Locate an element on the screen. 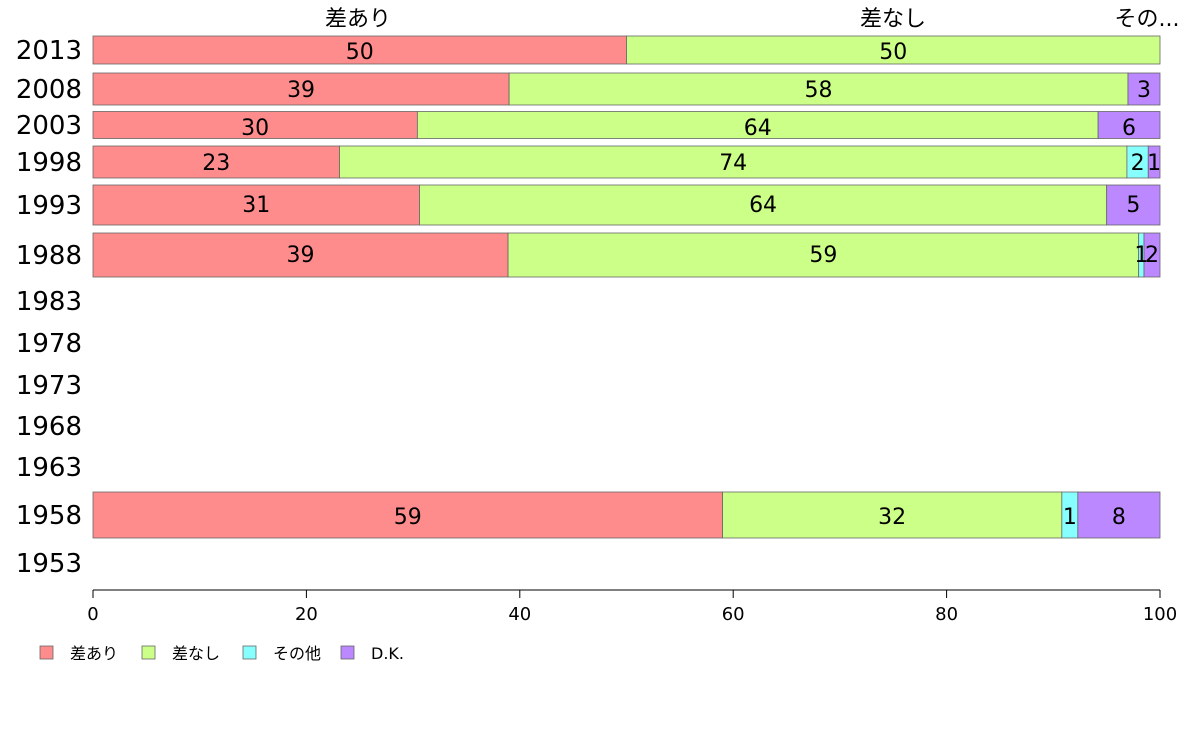 The width and height of the screenshot is (1188, 736). value-label-1958-series-1: 32 is located at coordinates (892, 517).